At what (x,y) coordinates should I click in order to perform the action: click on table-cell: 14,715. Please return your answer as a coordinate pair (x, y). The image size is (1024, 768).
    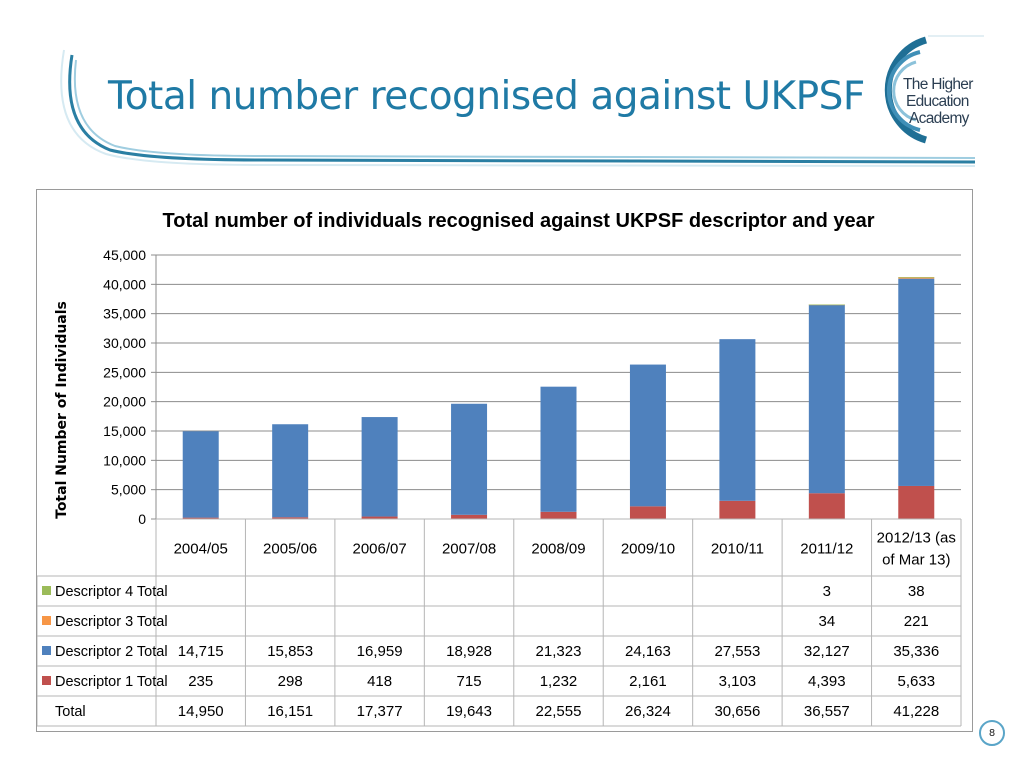
    Looking at the image, I should click on (201, 651).